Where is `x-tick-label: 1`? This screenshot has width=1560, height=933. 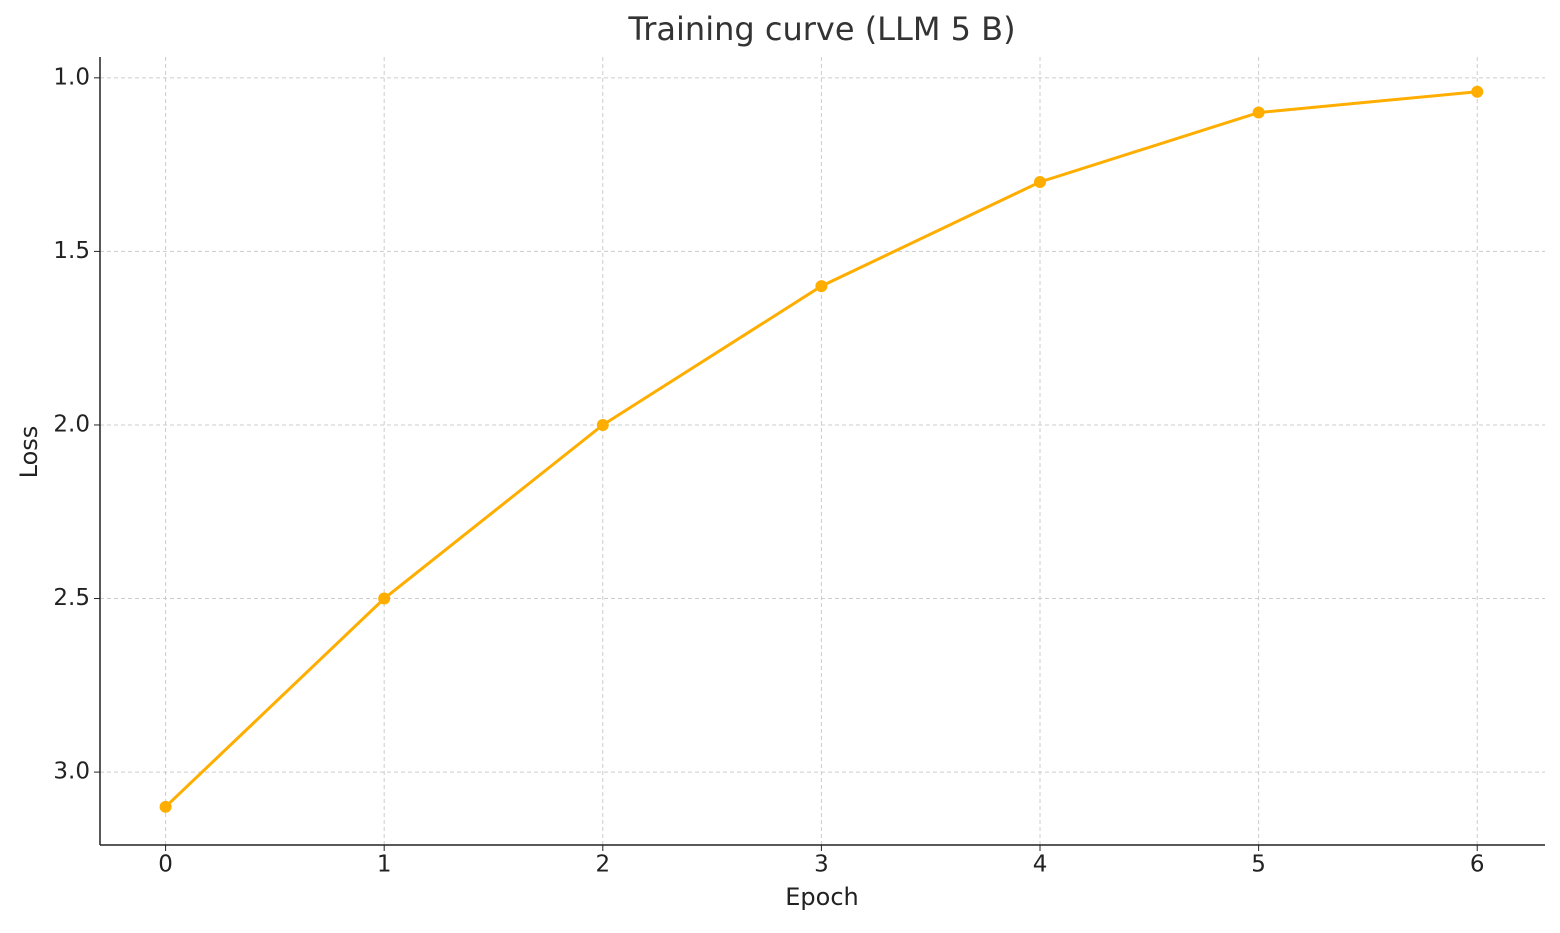 x-tick-label: 1 is located at coordinates (384, 865).